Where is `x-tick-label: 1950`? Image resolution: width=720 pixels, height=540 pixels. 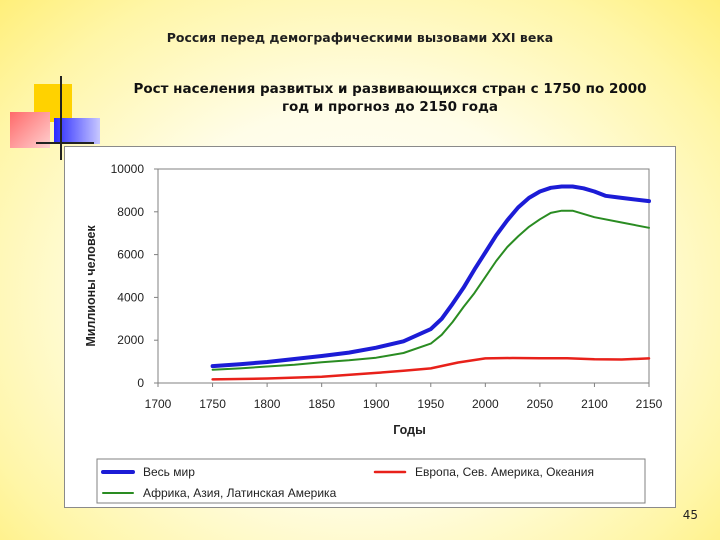
x-tick-label: 1950 is located at coordinates (430, 404).